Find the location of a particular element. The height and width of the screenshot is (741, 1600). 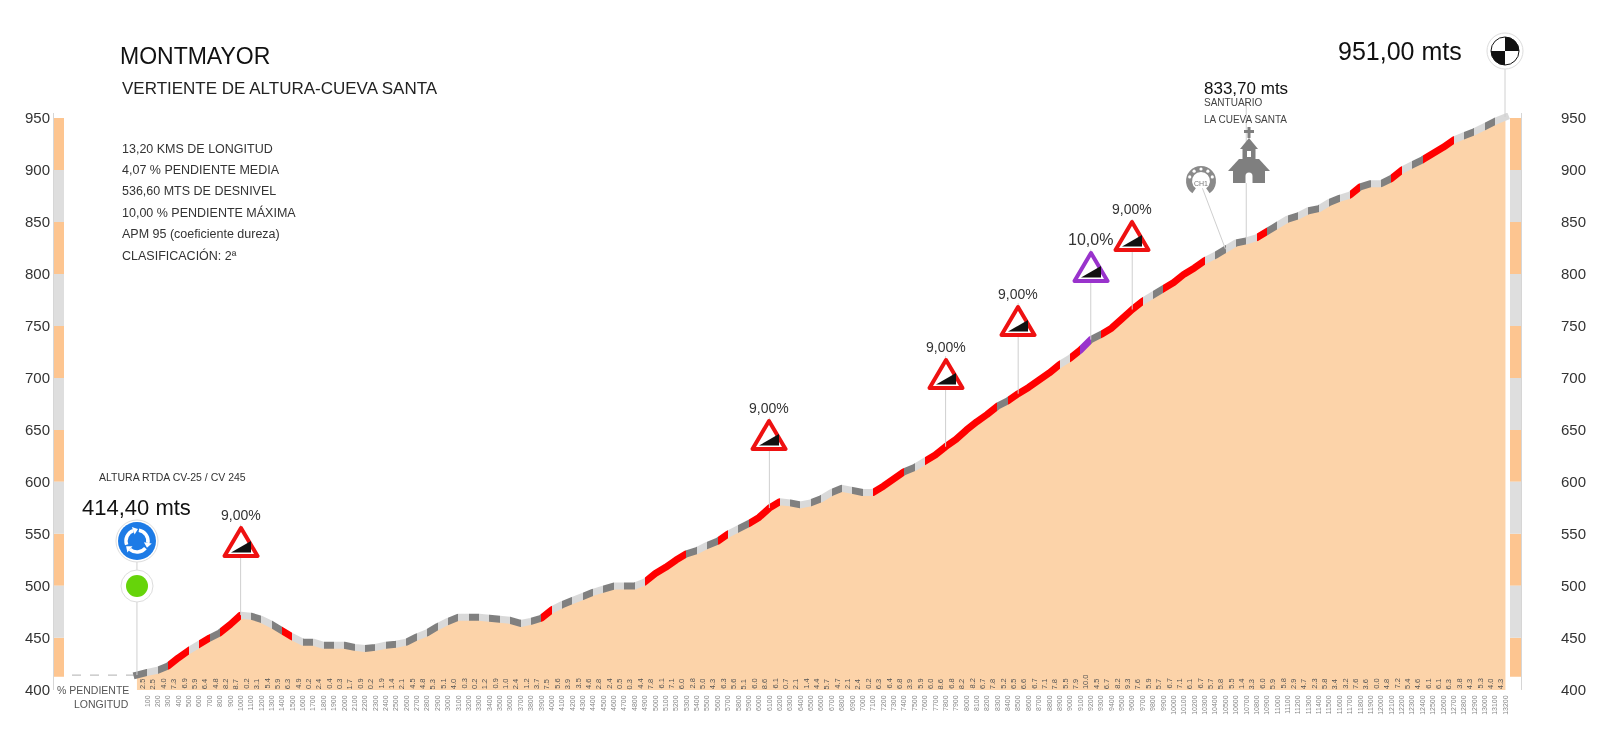

x-axis-title: LONGITUD is located at coordinates (101, 704).